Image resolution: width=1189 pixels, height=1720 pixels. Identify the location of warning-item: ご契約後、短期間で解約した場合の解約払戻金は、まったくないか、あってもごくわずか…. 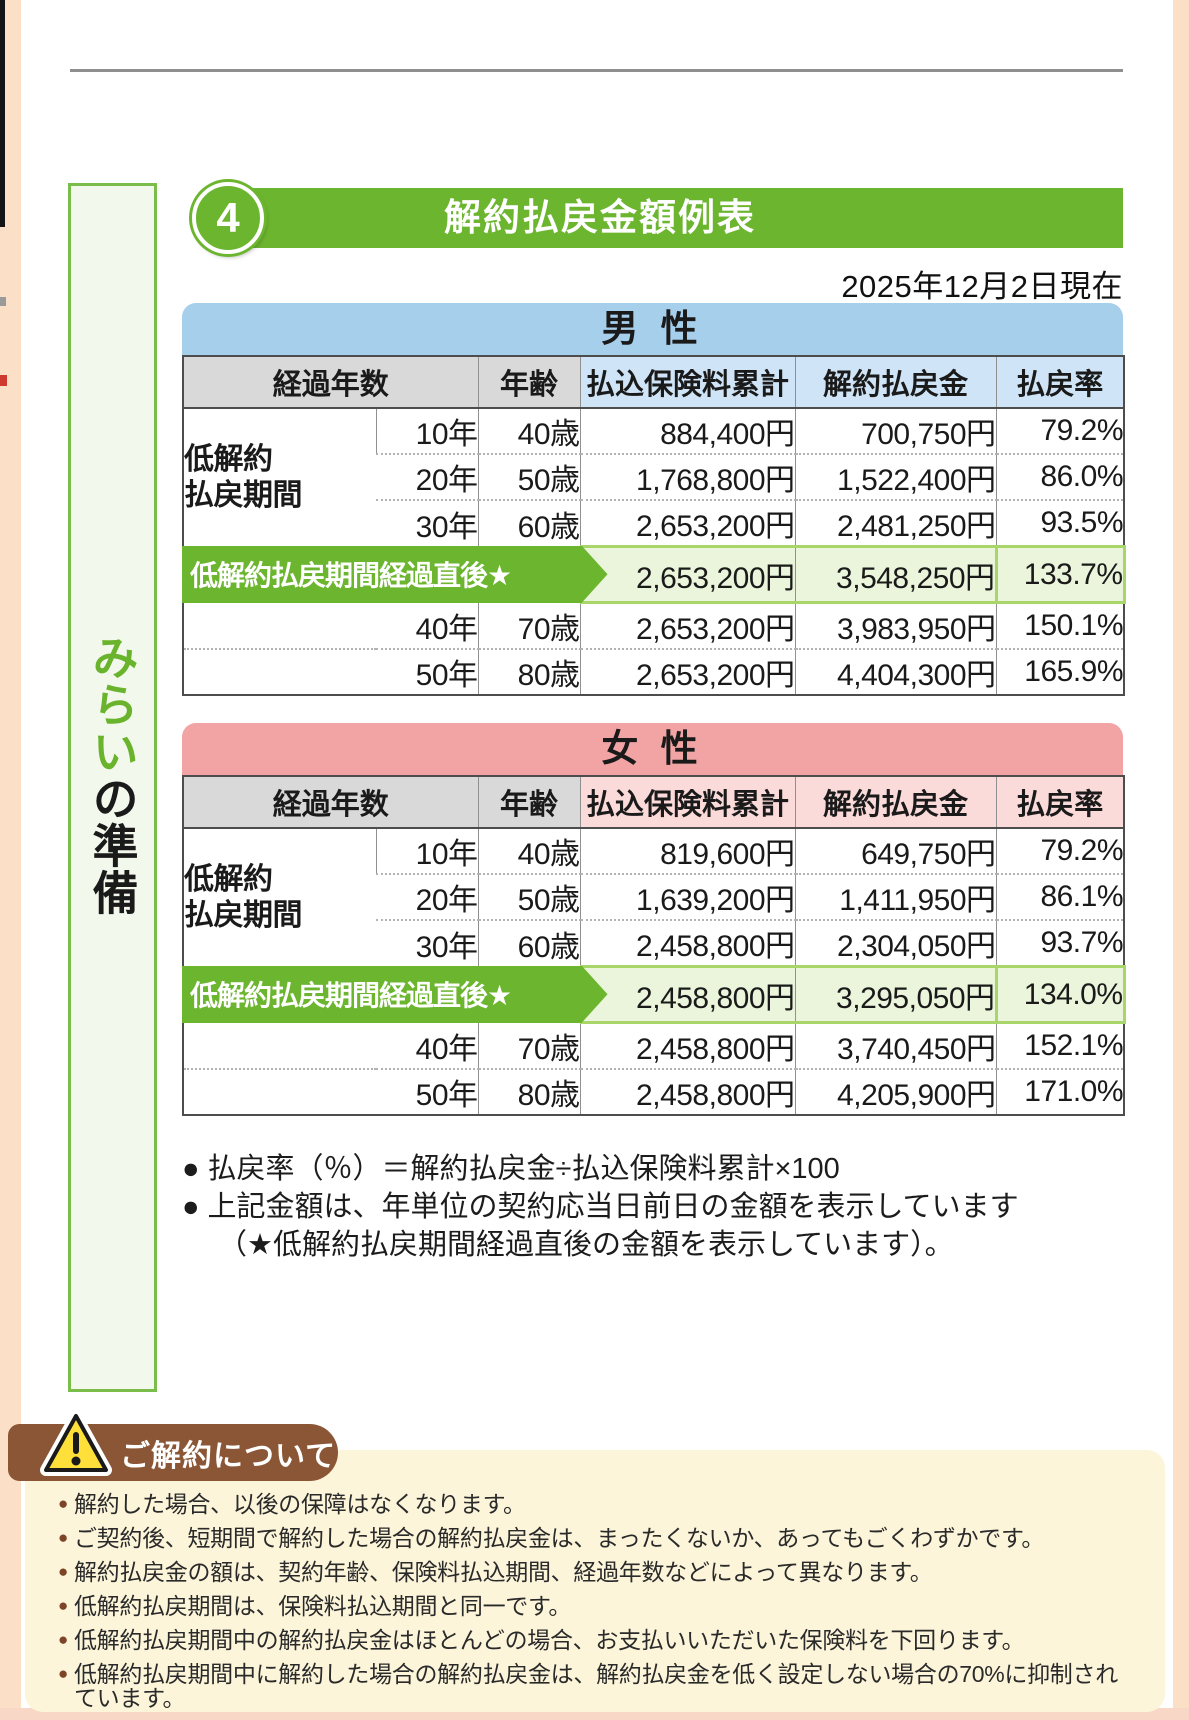
(598, 1538).